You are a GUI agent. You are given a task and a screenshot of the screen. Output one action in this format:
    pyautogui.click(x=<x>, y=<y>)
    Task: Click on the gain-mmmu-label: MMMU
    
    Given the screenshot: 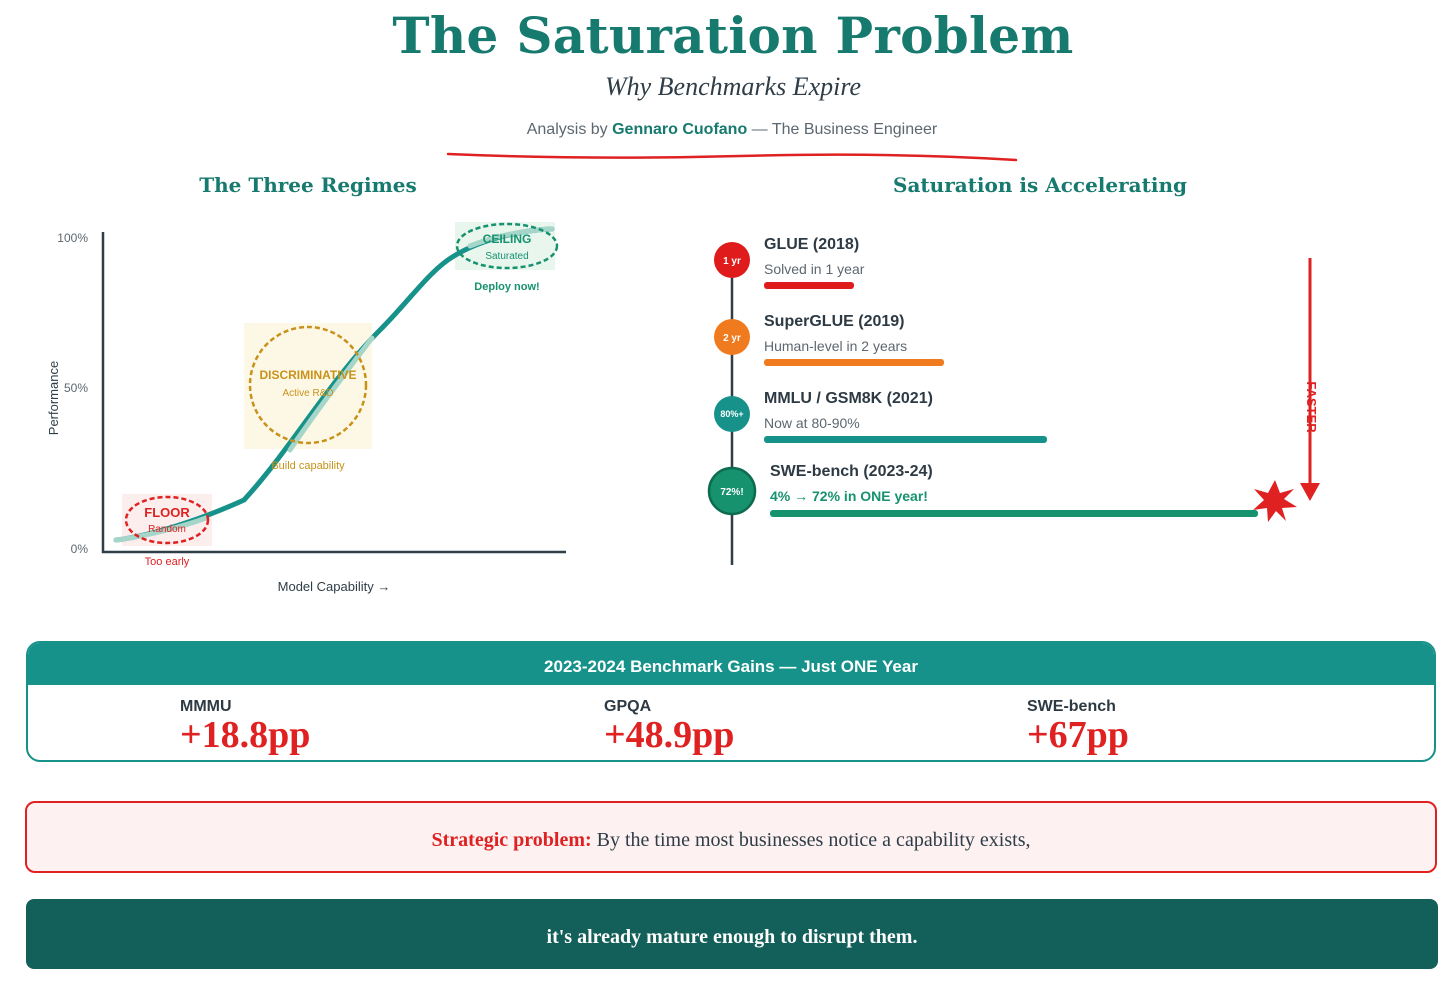 What is the action you would take?
    pyautogui.click(x=206, y=706)
    